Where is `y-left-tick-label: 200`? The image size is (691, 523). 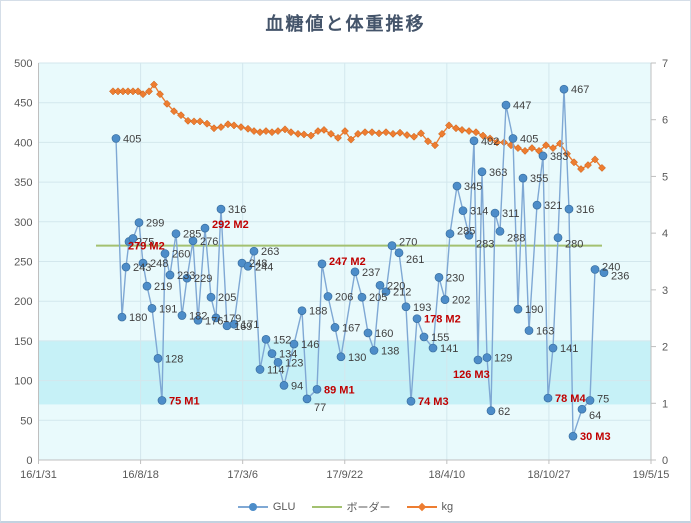 y-left-tick-label: 200 is located at coordinates (23, 302).